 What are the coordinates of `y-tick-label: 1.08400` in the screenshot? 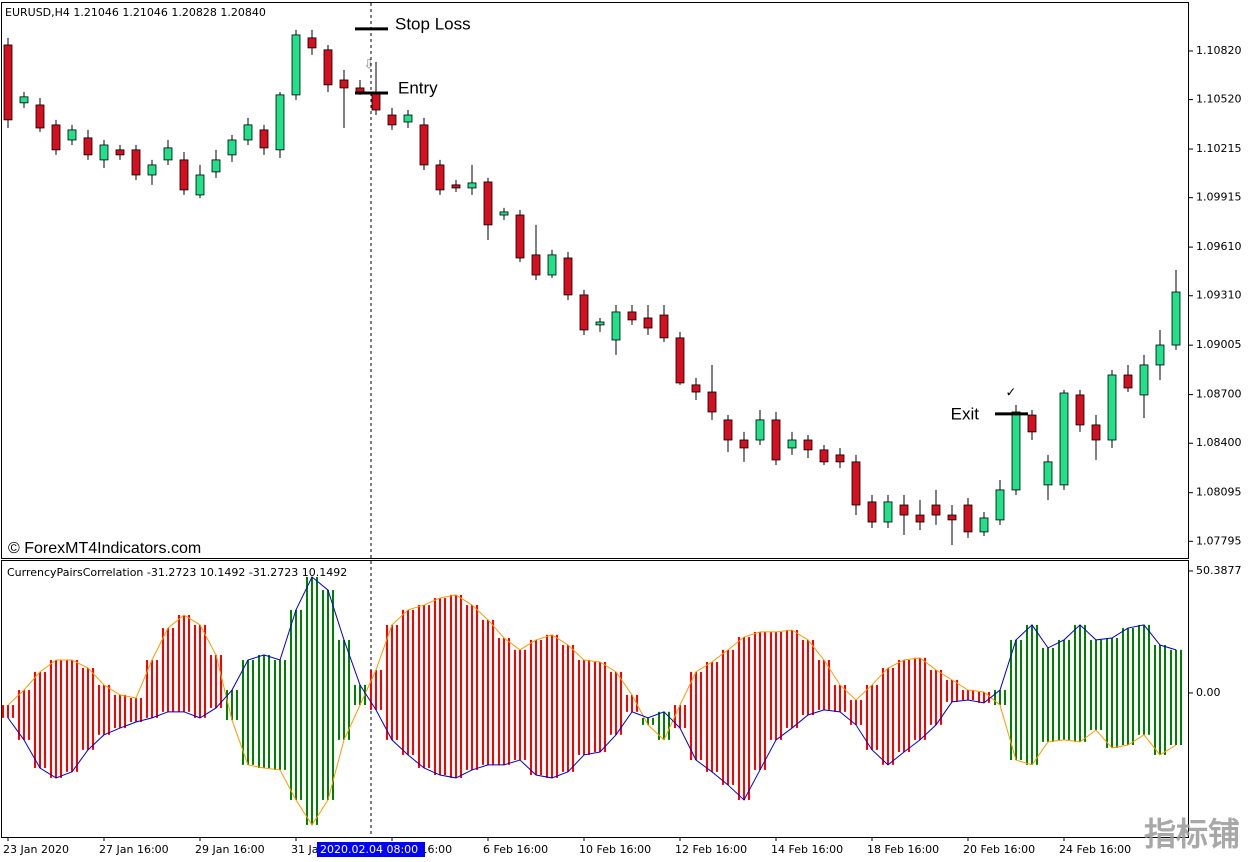 It's located at (1219, 442).